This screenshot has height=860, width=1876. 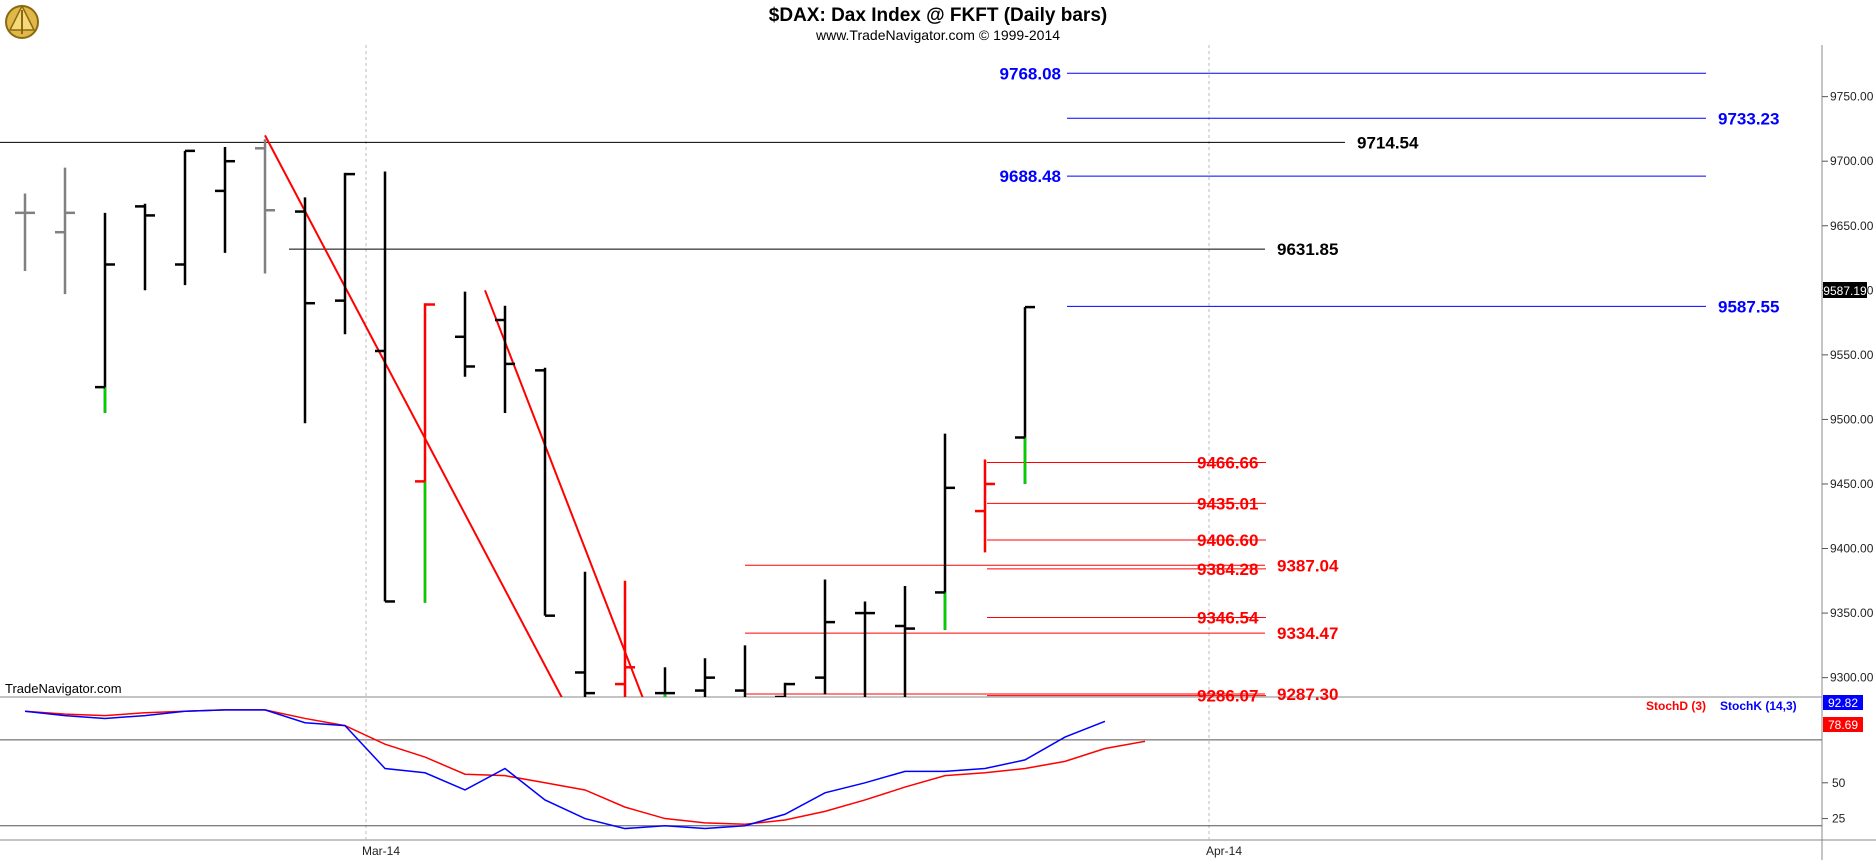 I want to click on y-tick-label: 9400.00, so click(x=1852, y=549).